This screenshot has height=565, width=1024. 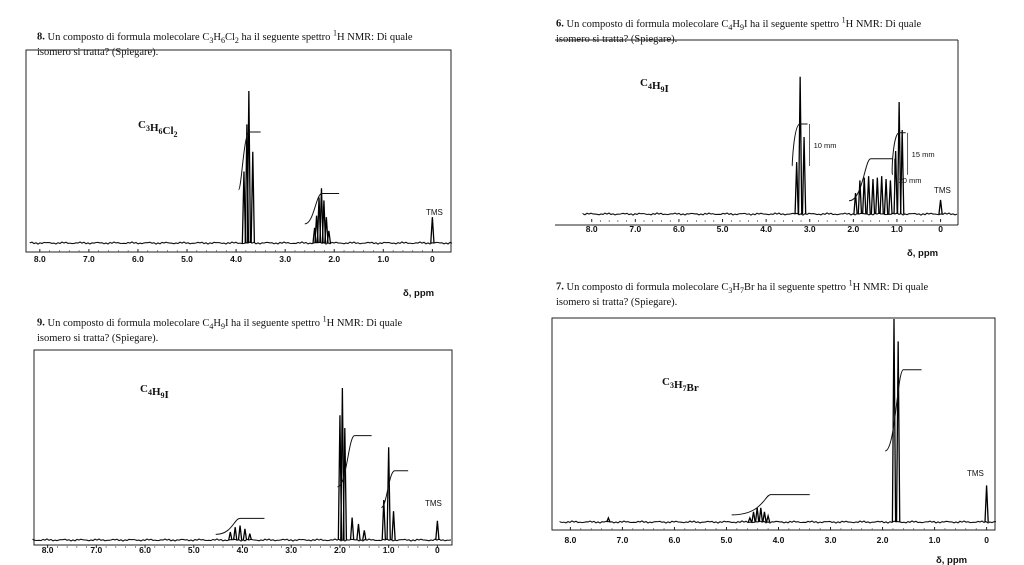 What do you see at coordinates (680, 385) in the screenshot?
I see `formula-label: C3H7Br` at bounding box center [680, 385].